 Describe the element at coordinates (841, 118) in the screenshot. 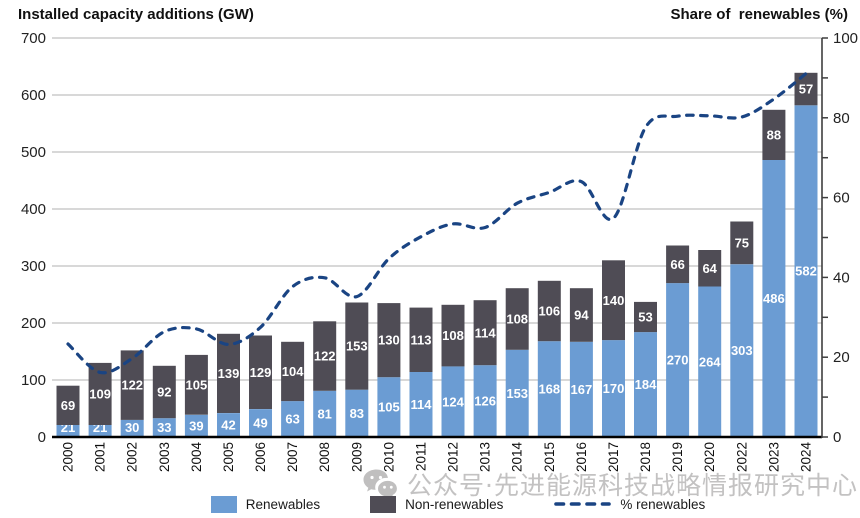

I see `right-axis-tick-label: 80` at that location.